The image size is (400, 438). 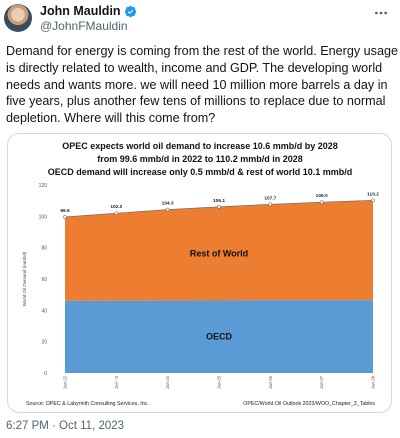 What do you see at coordinates (45, 374) in the screenshot?
I see `y-tick-label: 0` at bounding box center [45, 374].